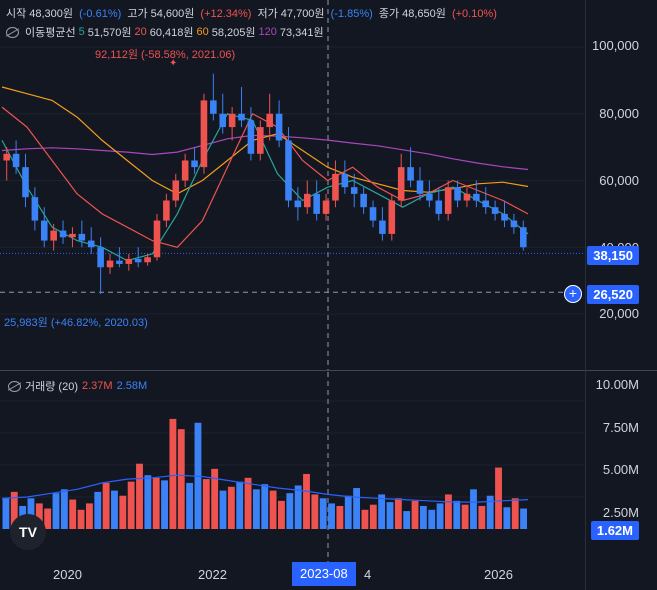 This screenshot has width=657, height=590. Describe the element at coordinates (81, 32) in the screenshot. I see `ma5-label: 5` at that location.